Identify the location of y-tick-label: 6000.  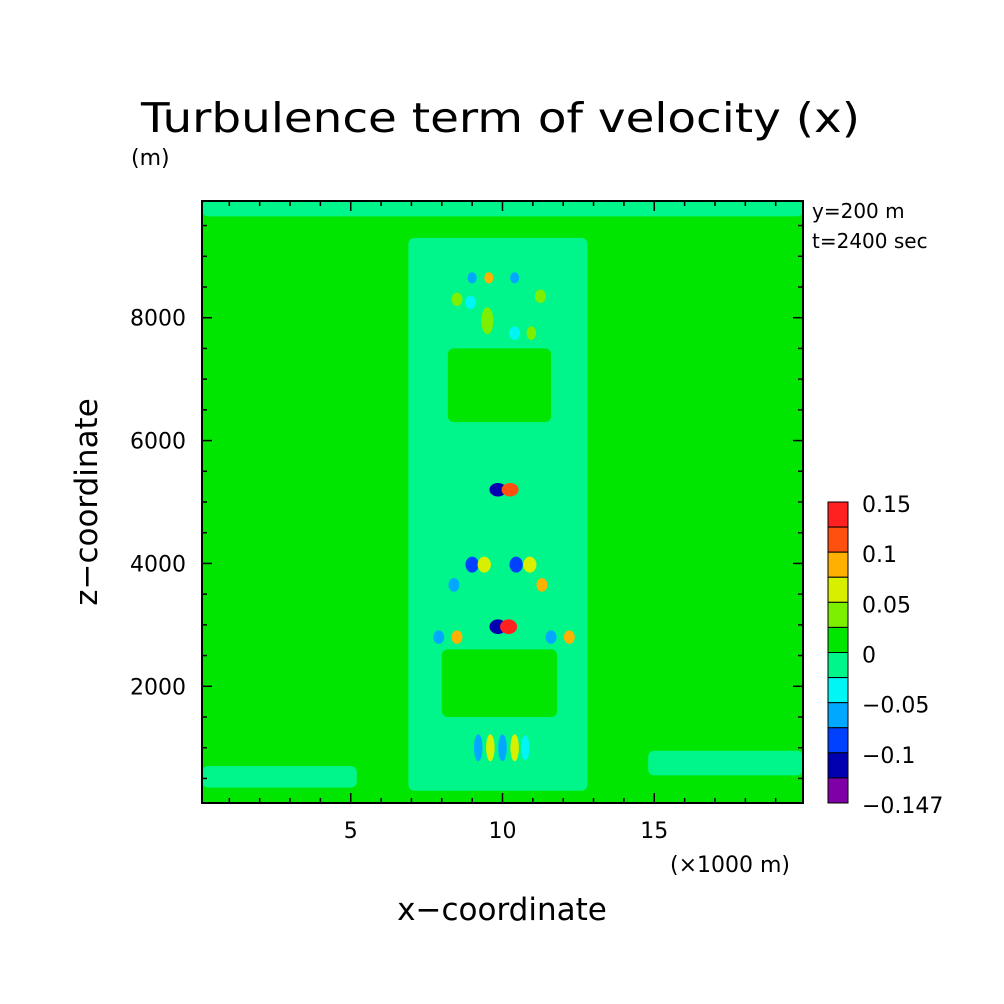
(158, 442).